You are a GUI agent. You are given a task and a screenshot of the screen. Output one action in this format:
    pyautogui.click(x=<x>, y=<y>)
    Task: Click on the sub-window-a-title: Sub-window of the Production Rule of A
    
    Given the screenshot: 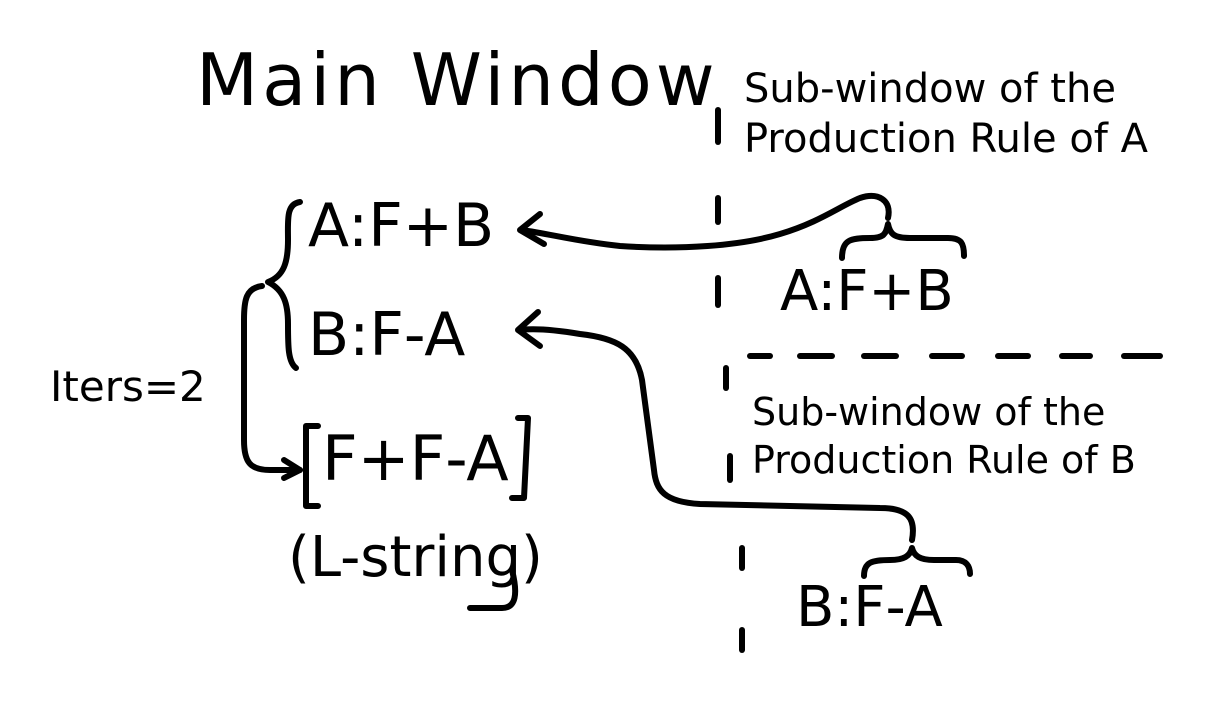 What is the action you would take?
    pyautogui.click(x=946, y=114)
    